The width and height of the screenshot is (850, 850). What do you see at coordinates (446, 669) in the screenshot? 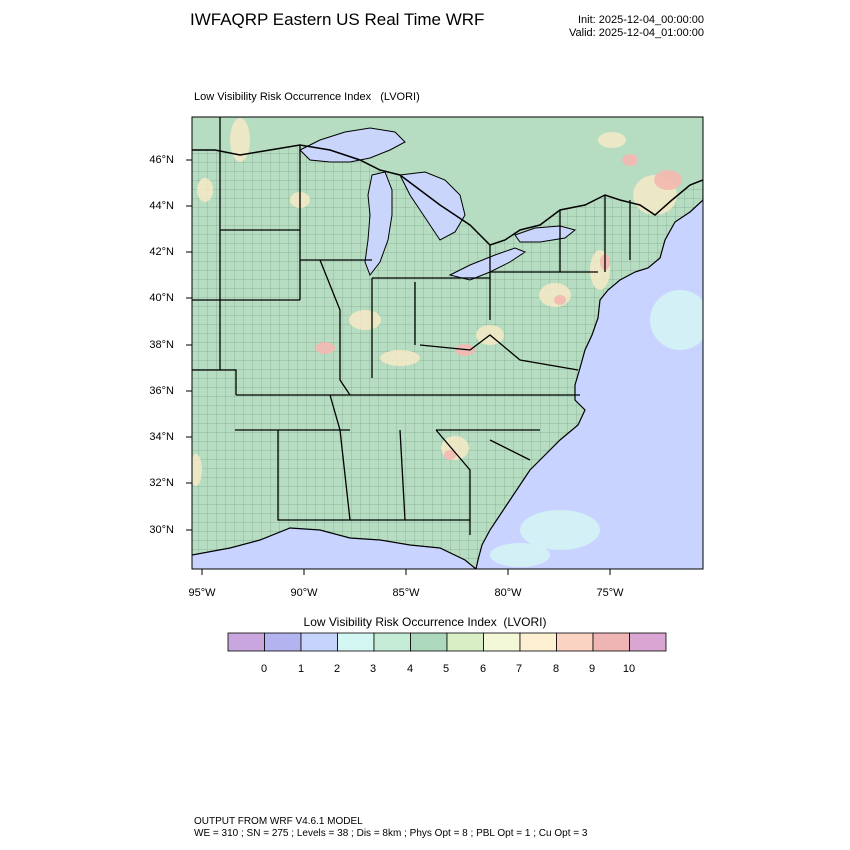
I see `colorbar-label: 5` at bounding box center [446, 669].